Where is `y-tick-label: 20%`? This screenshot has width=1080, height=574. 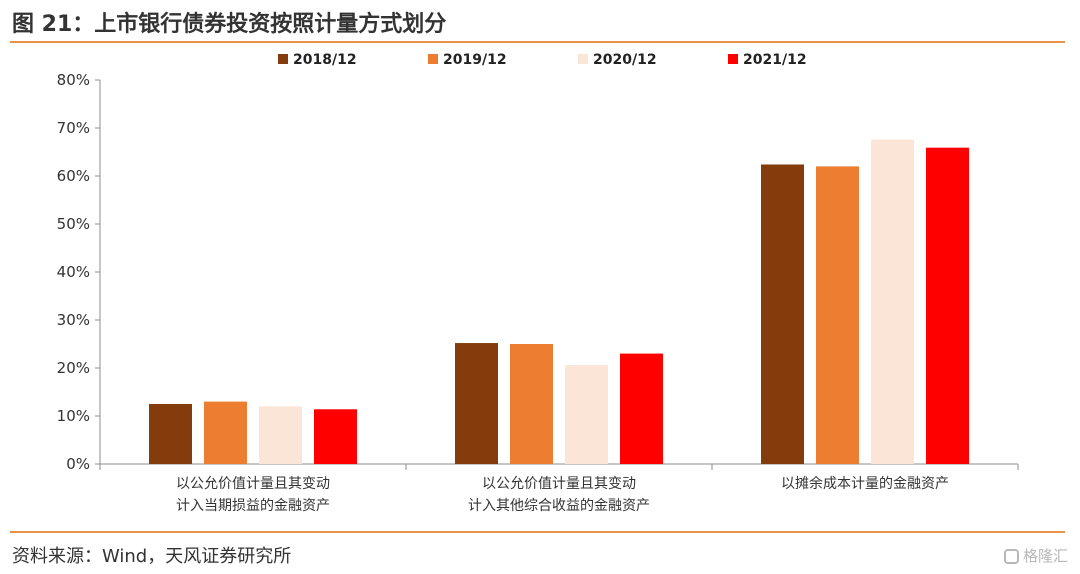 y-tick-label: 20% is located at coordinates (73, 368).